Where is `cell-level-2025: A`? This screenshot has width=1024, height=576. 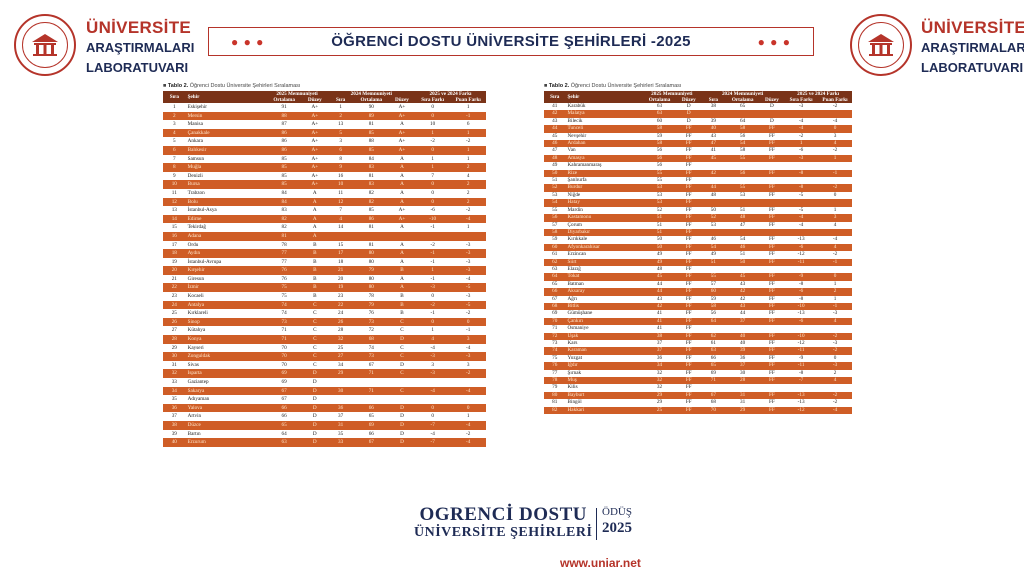
cell-level-2025: A is located at coordinates (314, 202).